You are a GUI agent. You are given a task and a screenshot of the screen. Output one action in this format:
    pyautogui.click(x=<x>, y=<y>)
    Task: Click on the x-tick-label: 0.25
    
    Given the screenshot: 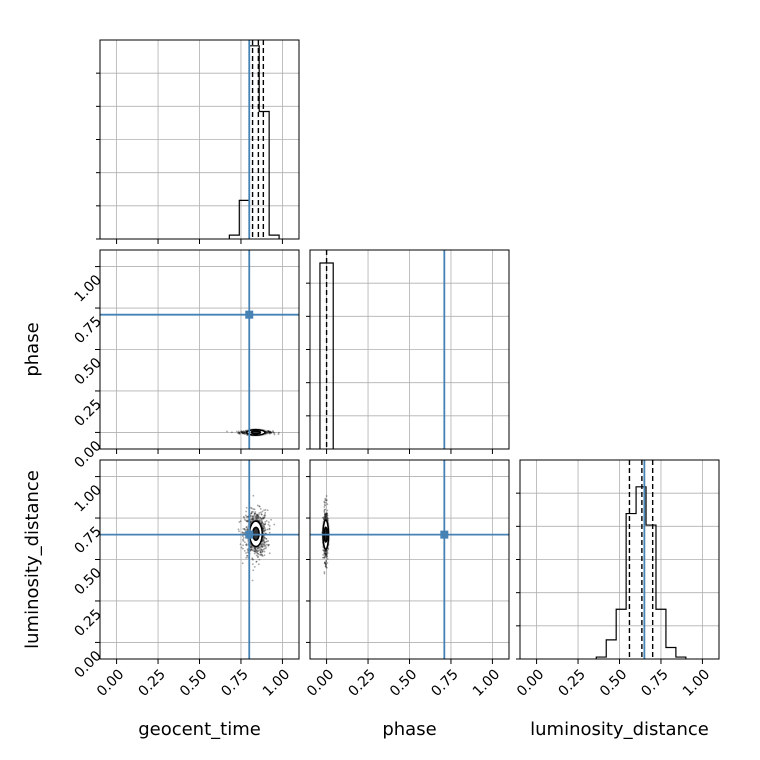 What is the action you would take?
    pyautogui.click(x=362, y=683)
    